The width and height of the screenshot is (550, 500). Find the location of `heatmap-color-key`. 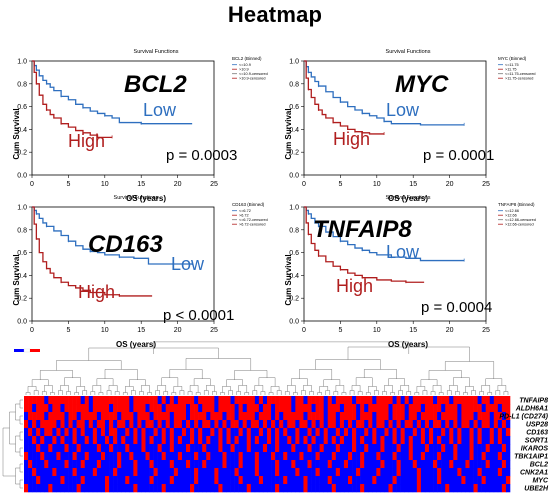

heatmap-color-key is located at coordinates (27, 350).